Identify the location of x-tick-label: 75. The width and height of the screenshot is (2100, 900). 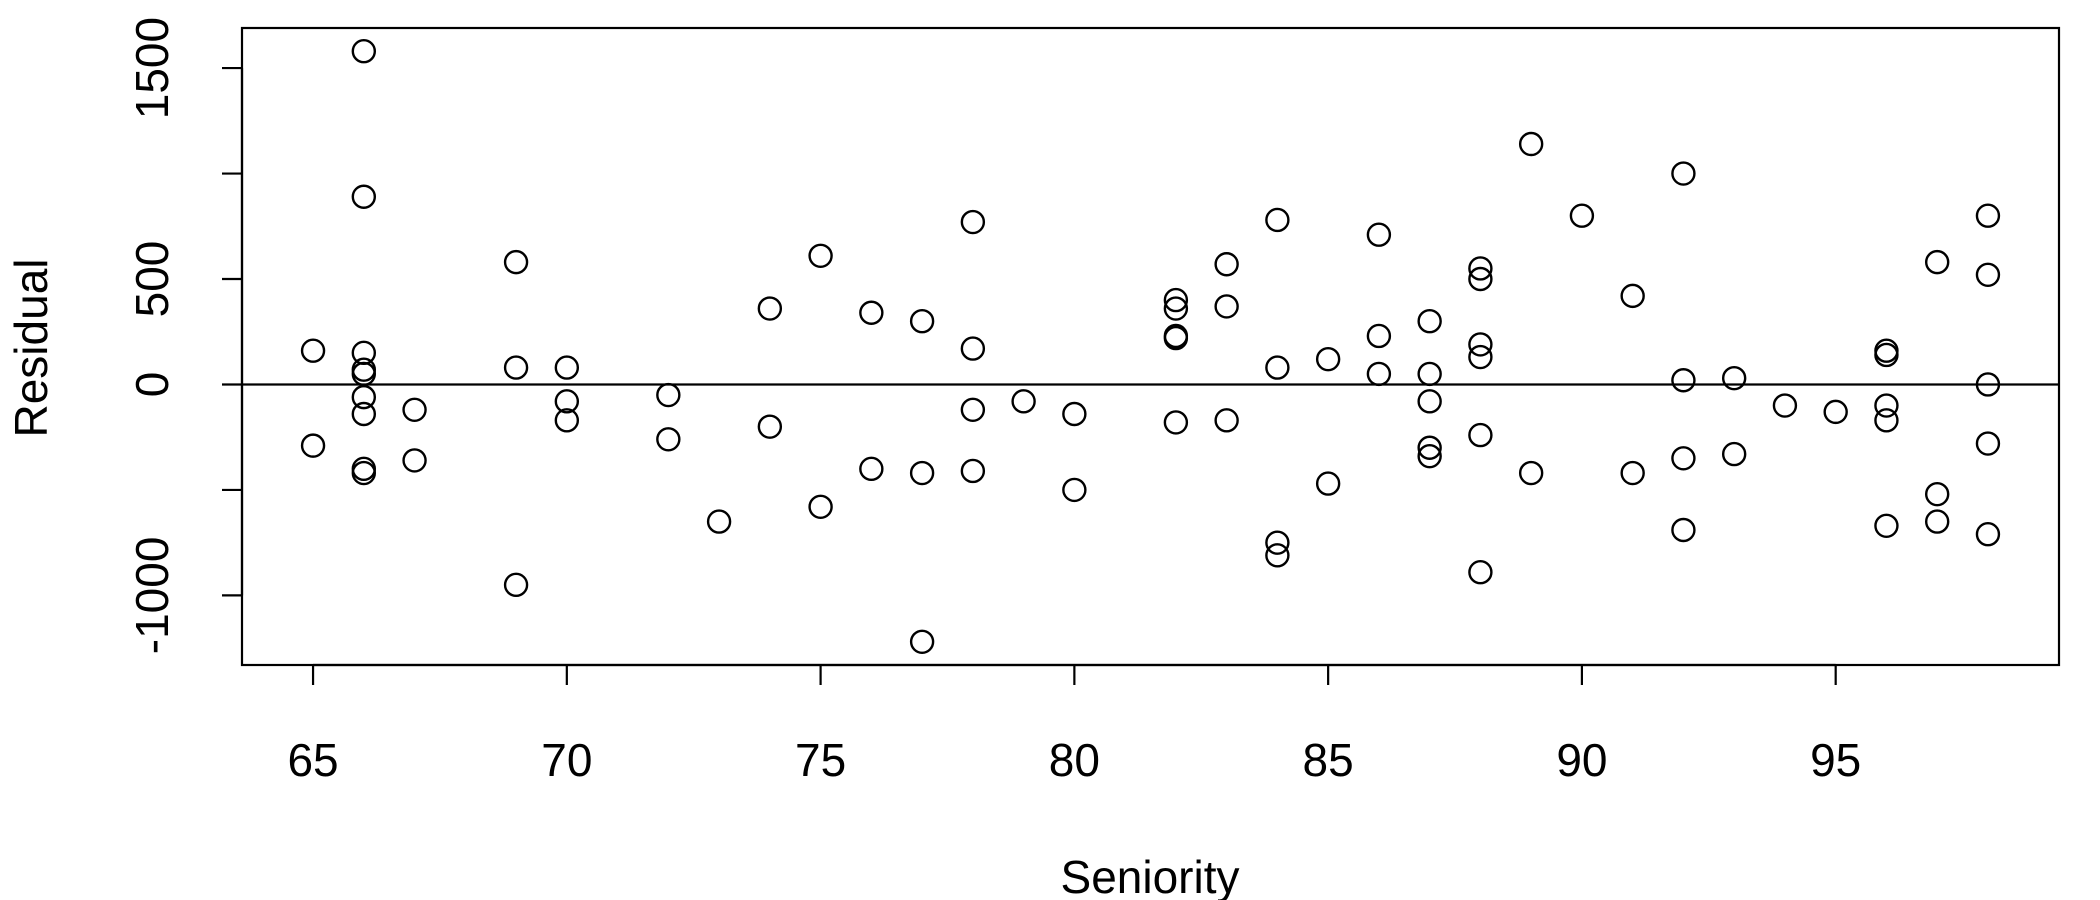
(820, 760).